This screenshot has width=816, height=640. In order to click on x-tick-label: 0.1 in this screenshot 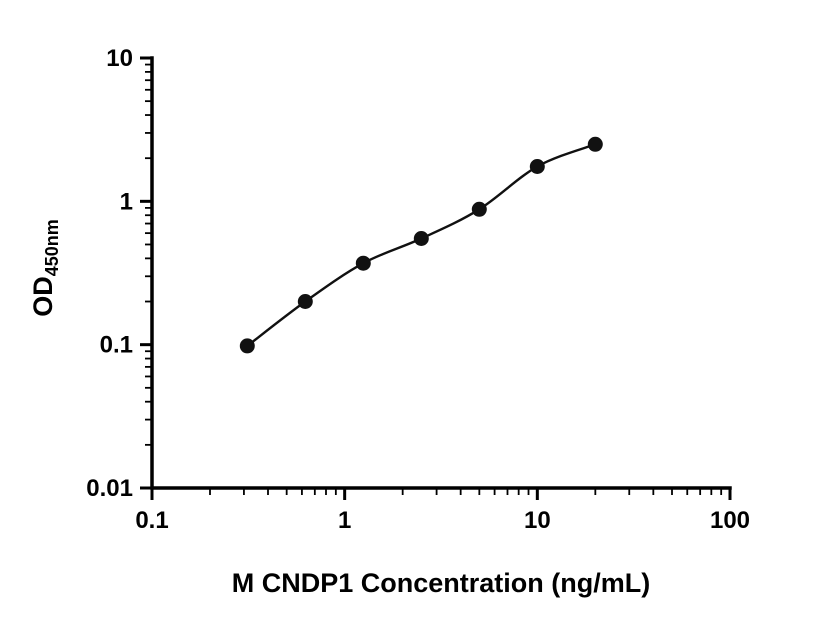, I will do `click(151, 520)`.